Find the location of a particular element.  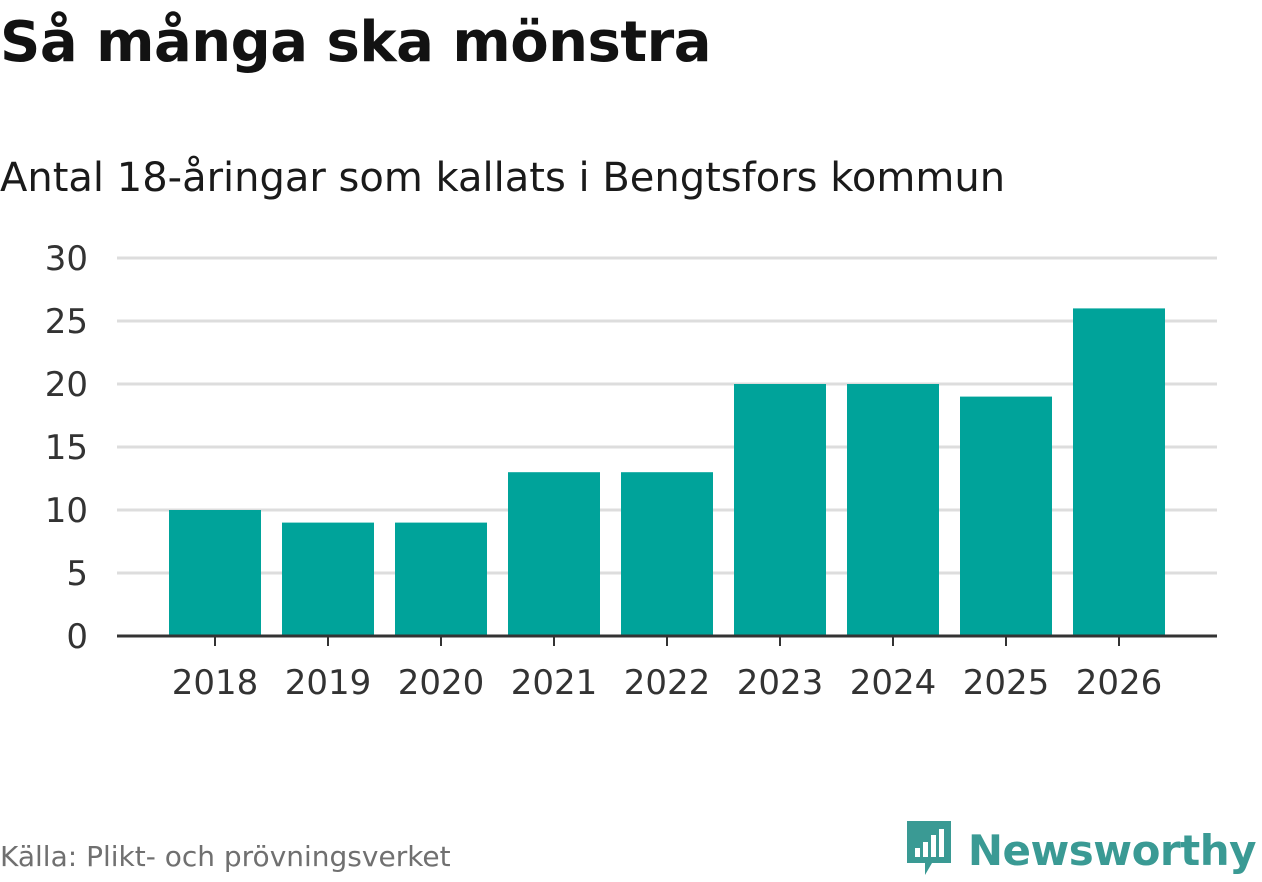

x-tick-label: 2021 is located at coordinates (554, 683).